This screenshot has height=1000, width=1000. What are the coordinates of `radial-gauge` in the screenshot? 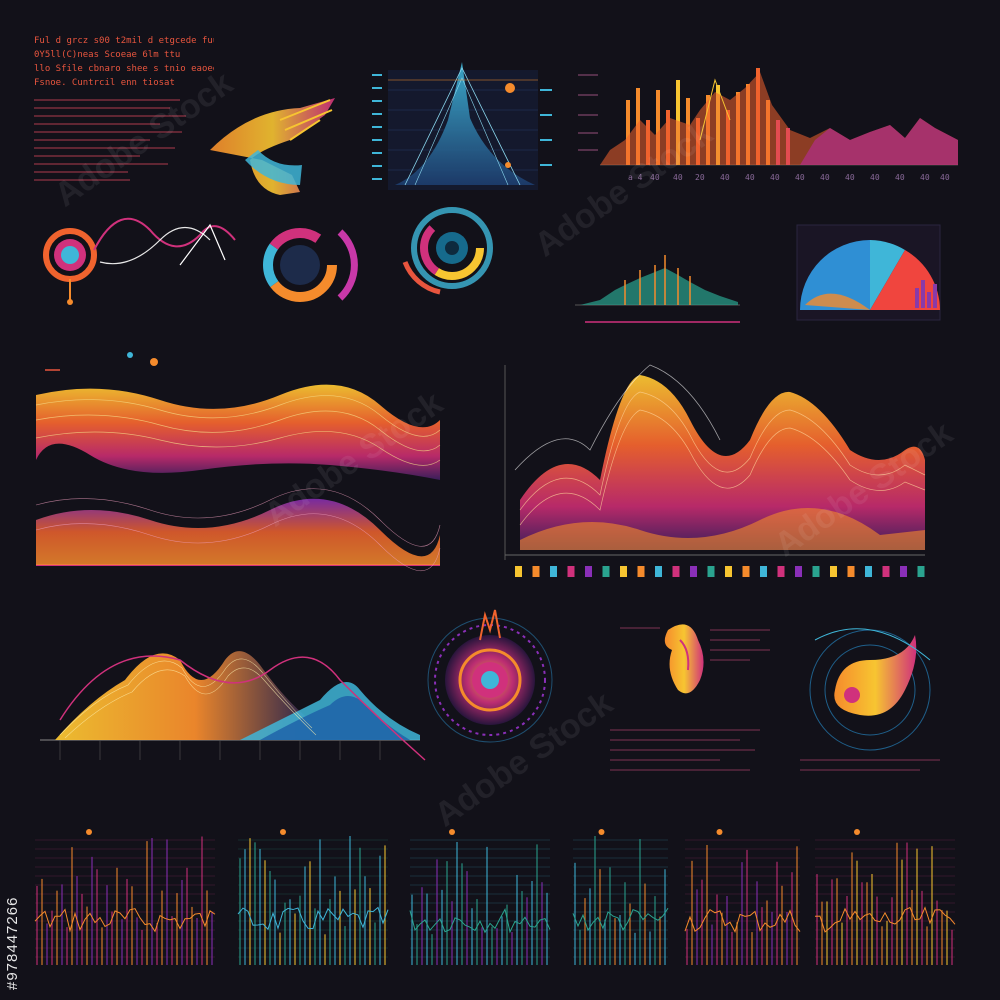 It's located at (490, 676).